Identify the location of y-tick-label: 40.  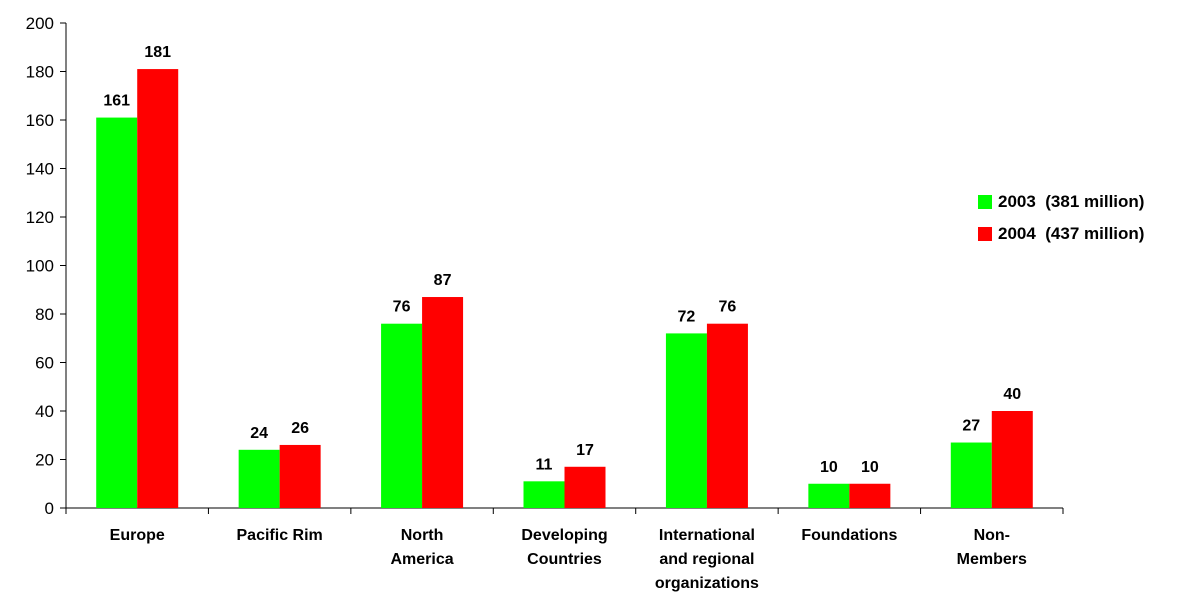
(44, 411).